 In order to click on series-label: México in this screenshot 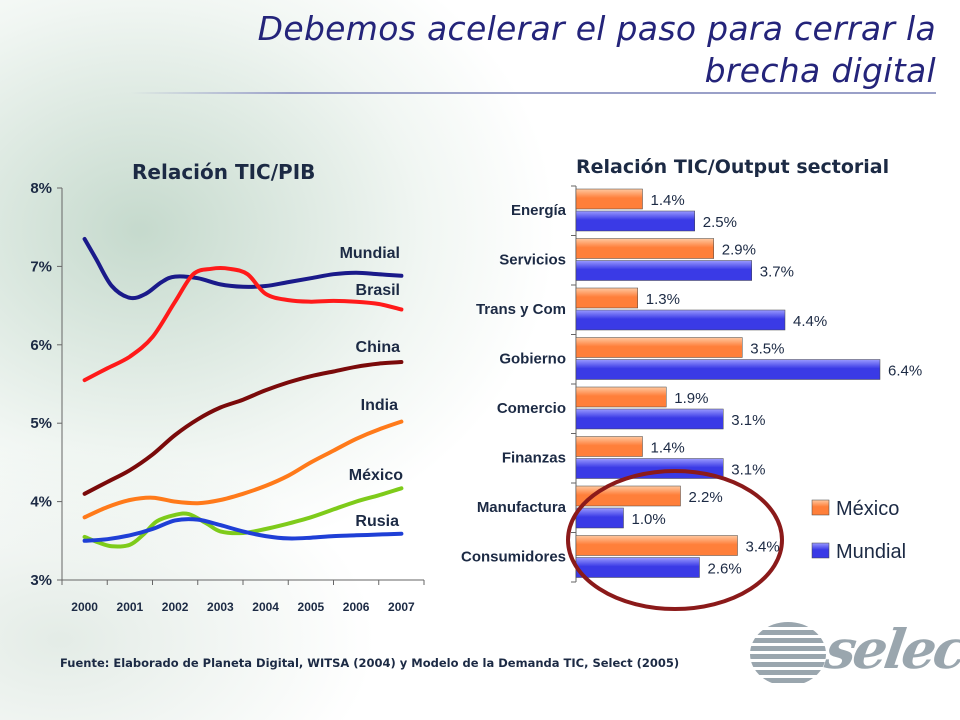, I will do `click(376, 475)`.